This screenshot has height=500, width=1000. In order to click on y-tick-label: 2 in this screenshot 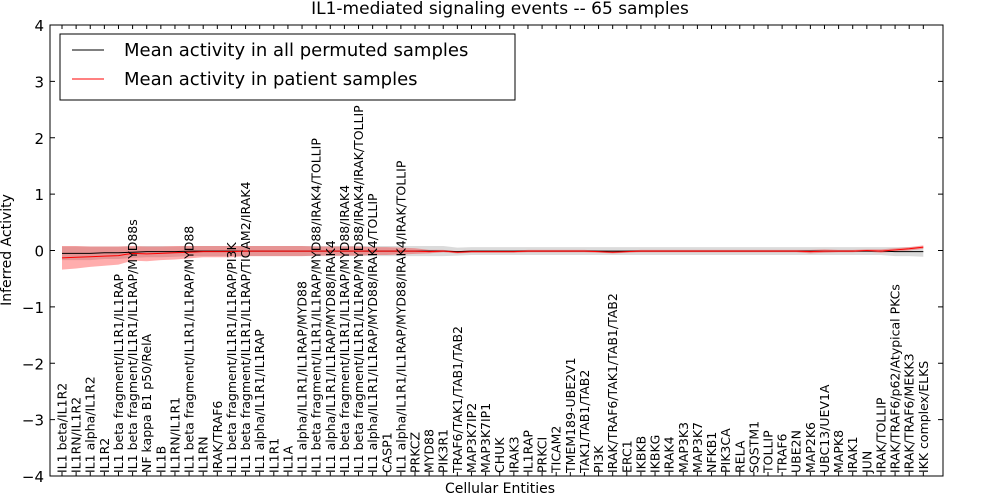, I will do `click(39, 139)`.